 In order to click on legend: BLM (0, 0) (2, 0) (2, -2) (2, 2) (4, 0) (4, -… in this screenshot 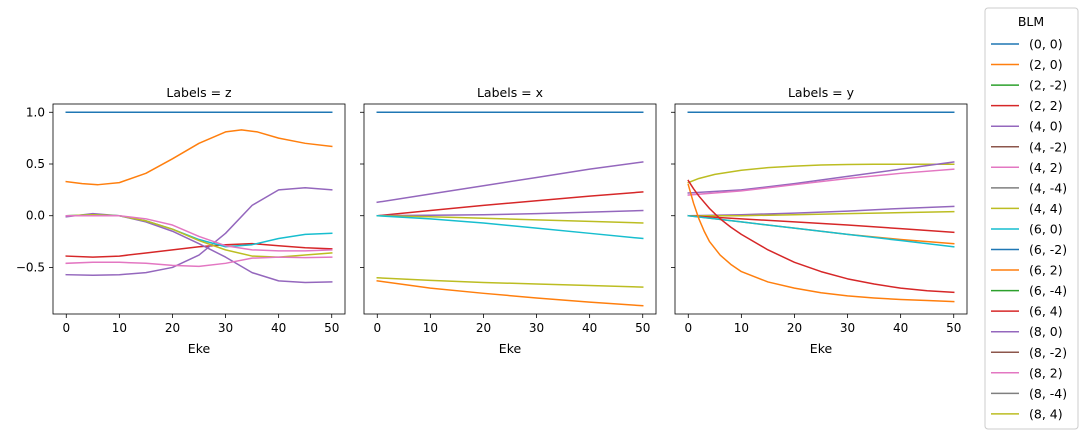, I will do `click(1031, 218)`.